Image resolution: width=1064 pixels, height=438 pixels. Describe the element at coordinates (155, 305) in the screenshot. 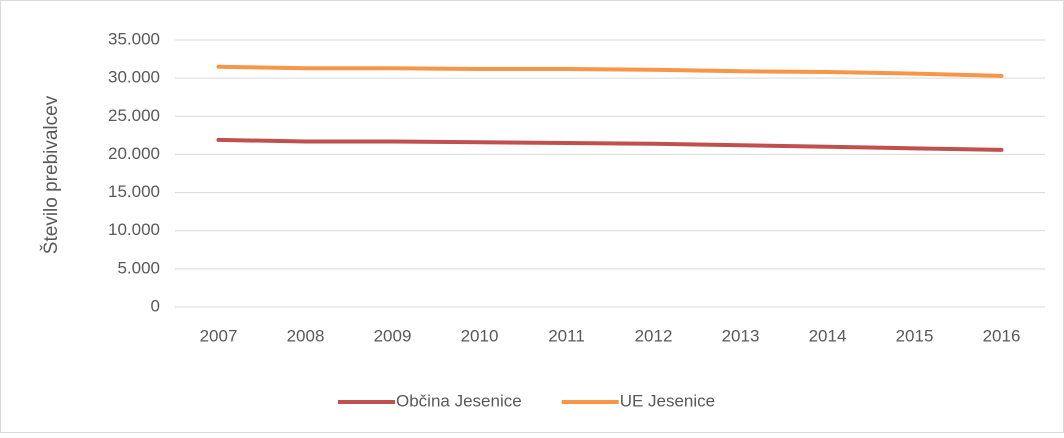

I see `y-tick-label: 0` at that location.